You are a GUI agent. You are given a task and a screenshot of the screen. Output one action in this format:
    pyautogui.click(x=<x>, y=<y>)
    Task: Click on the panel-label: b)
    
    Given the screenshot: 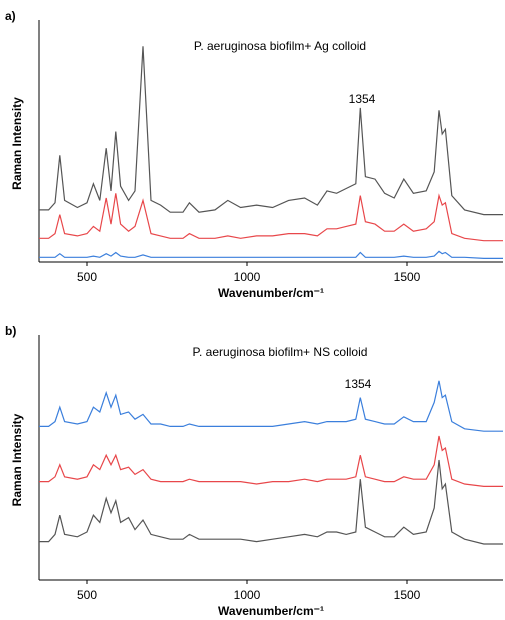 What is the action you would take?
    pyautogui.click(x=10, y=331)
    